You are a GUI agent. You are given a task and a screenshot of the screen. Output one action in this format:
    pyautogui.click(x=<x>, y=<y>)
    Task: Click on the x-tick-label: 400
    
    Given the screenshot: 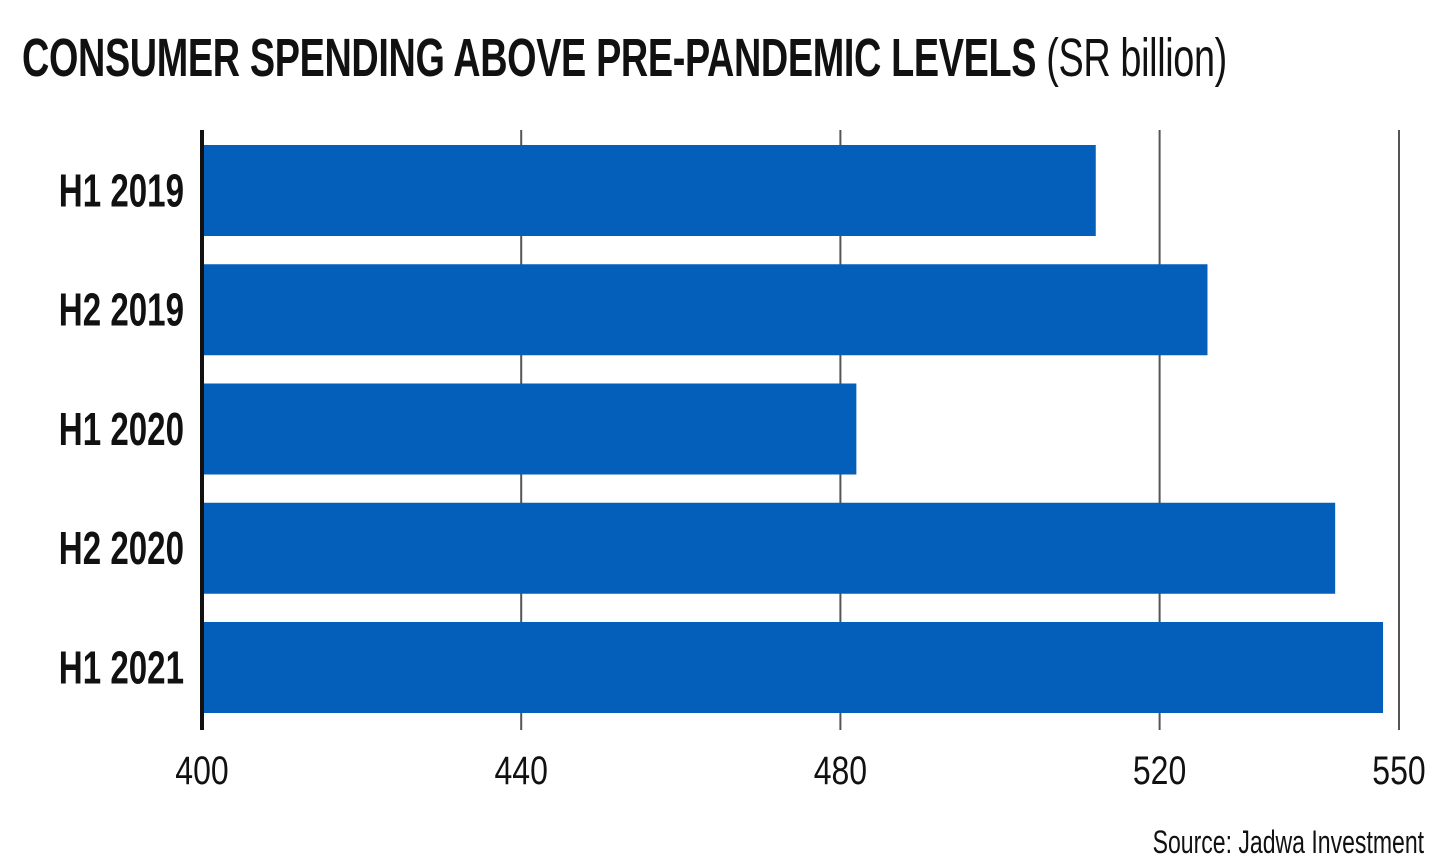 What is the action you would take?
    pyautogui.click(x=201, y=770)
    